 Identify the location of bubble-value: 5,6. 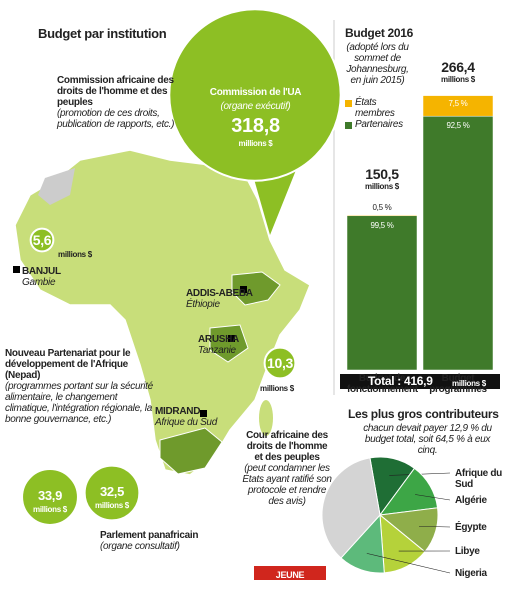
(42, 240).